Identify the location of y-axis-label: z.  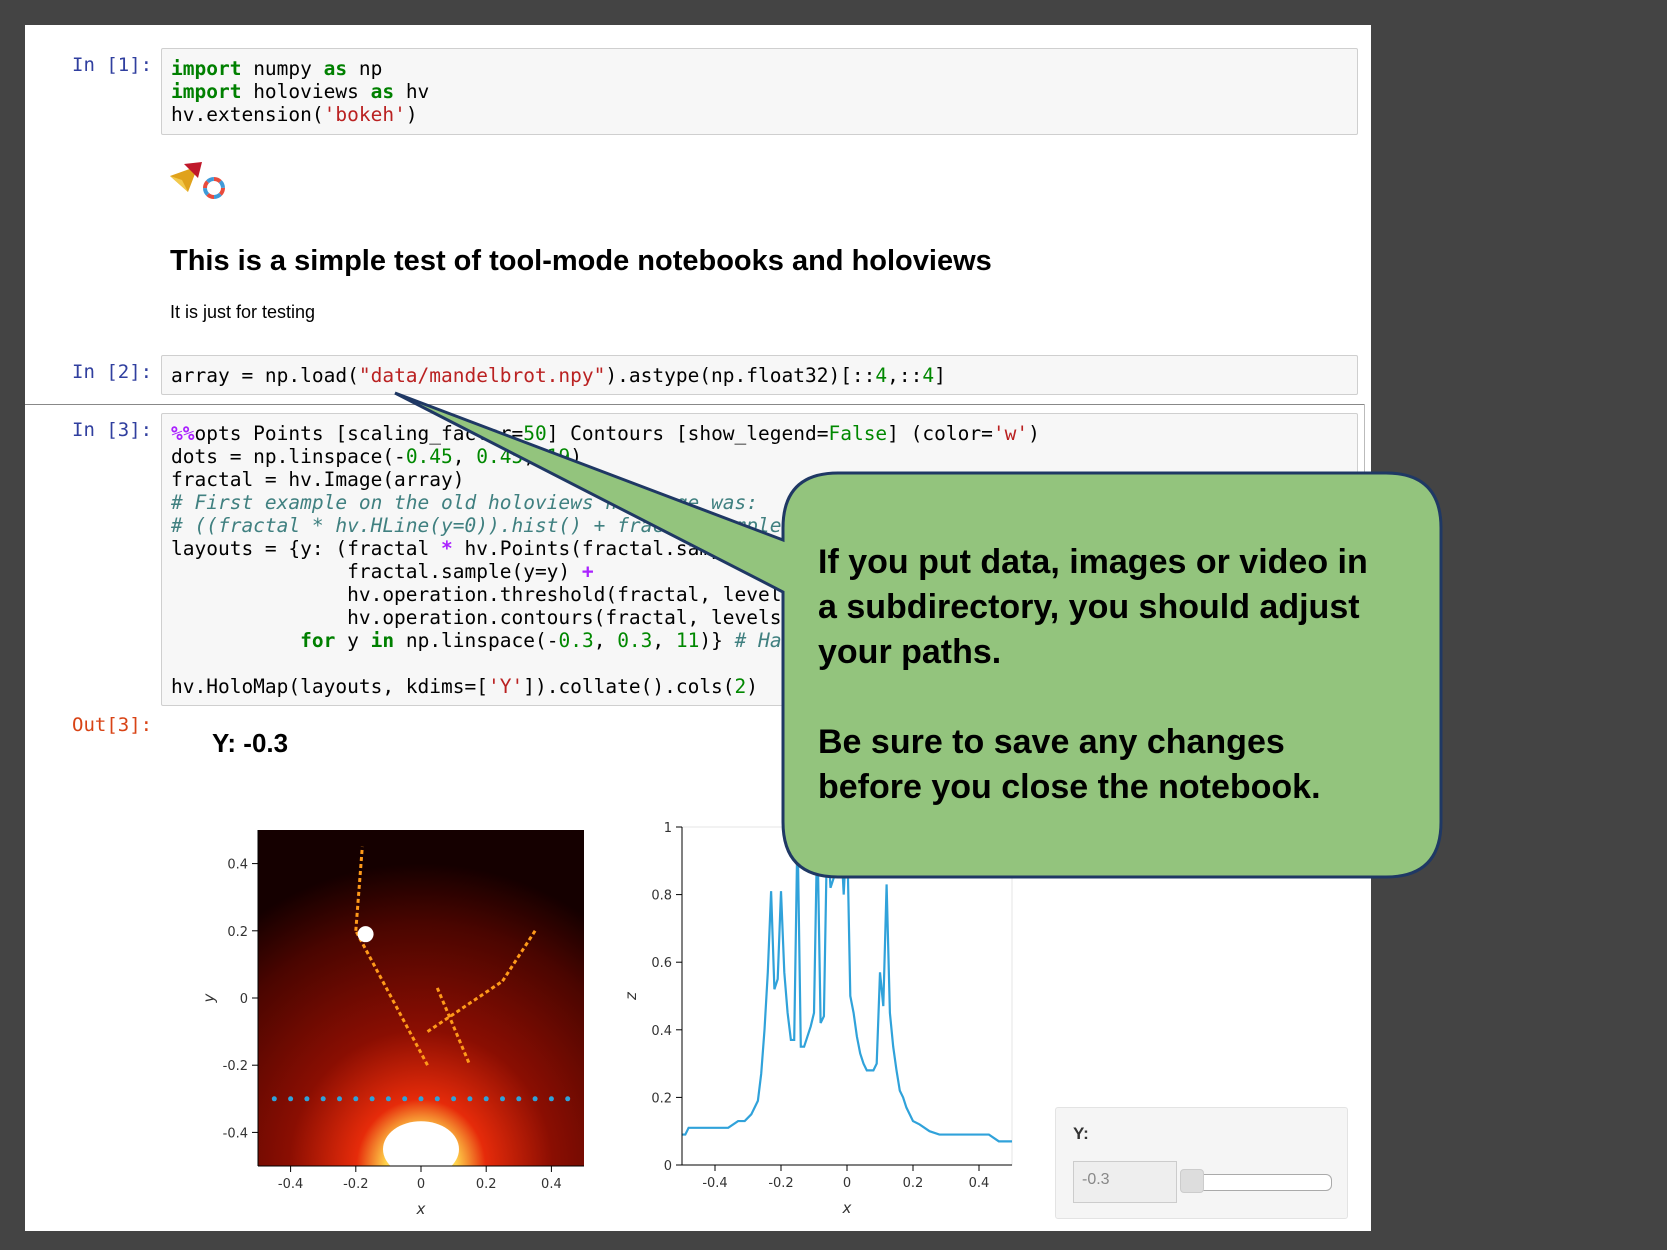
(631, 996).